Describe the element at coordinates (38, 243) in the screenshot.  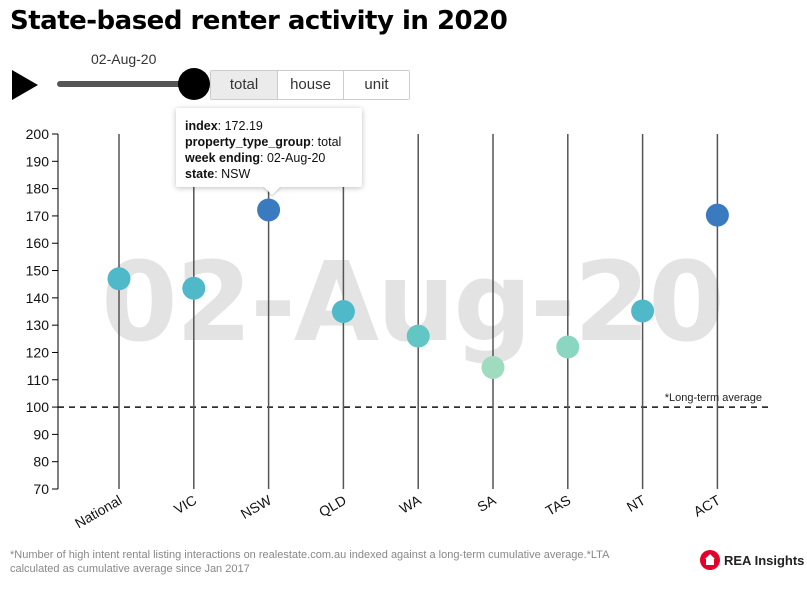
I see `y-tick-label: 160` at that location.